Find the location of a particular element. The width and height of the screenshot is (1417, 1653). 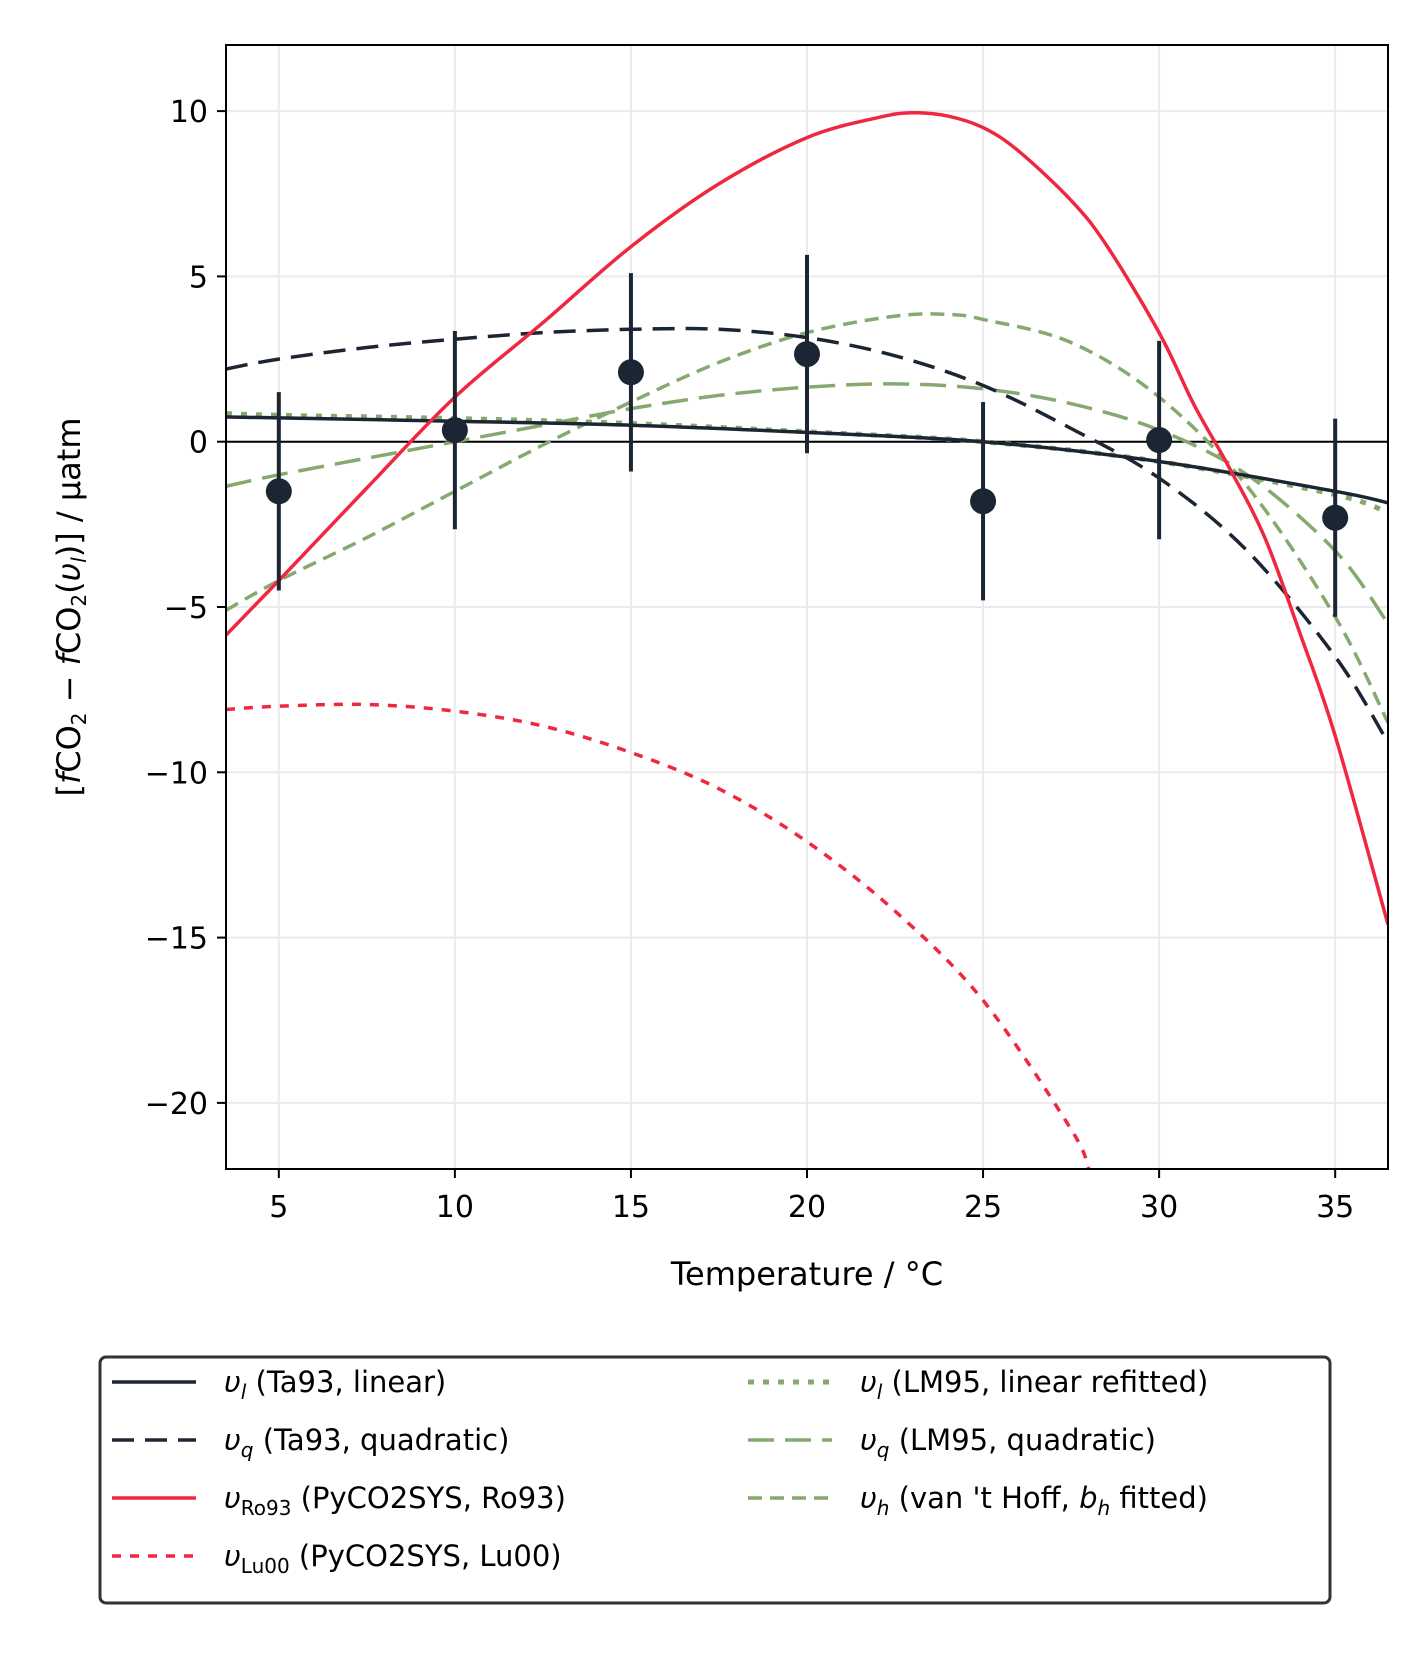

legend-label: υLu00 (PyCO2SYS, Lu00) is located at coordinates (393, 1558).